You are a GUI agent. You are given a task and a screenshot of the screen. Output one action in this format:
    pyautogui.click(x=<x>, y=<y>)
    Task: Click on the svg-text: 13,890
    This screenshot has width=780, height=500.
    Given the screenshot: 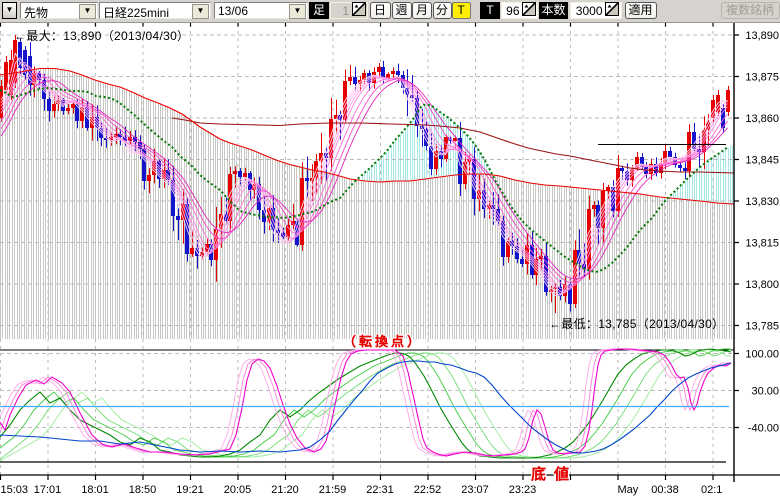 What is the action you would take?
    pyautogui.click(x=762, y=36)
    